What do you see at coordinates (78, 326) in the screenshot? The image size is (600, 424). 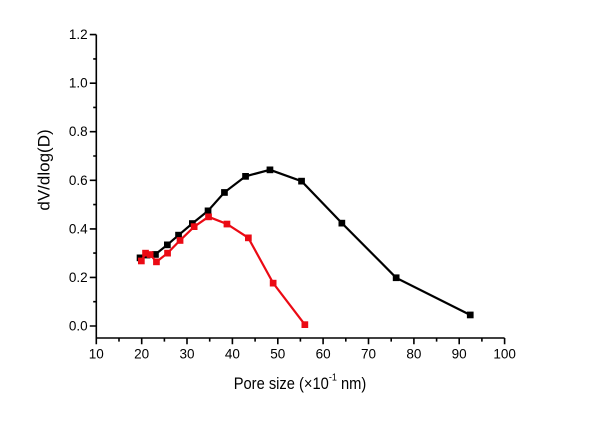 I see `svg-text: 0.0` at bounding box center [78, 326].